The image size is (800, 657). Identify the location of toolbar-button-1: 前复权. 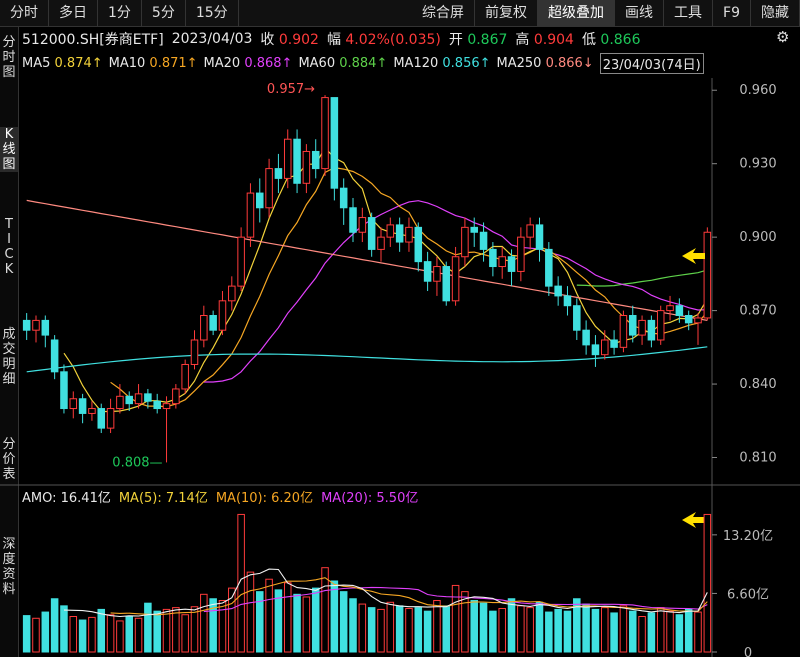
(507, 13).